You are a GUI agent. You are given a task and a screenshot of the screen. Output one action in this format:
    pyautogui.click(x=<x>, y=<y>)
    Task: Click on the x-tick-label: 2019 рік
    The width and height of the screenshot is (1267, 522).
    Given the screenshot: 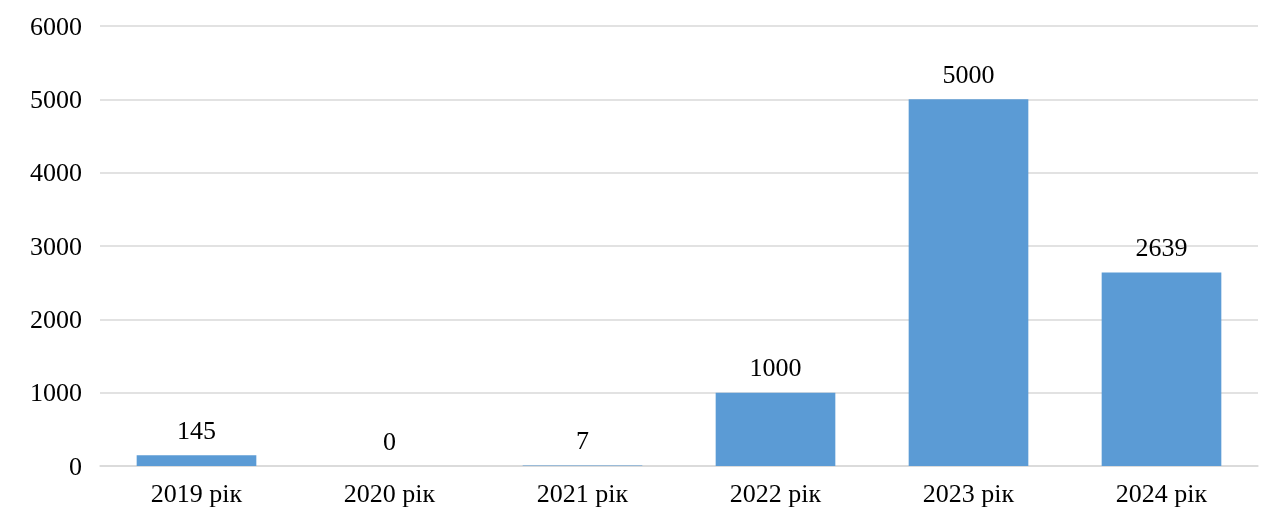 What is the action you would take?
    pyautogui.click(x=196, y=493)
    